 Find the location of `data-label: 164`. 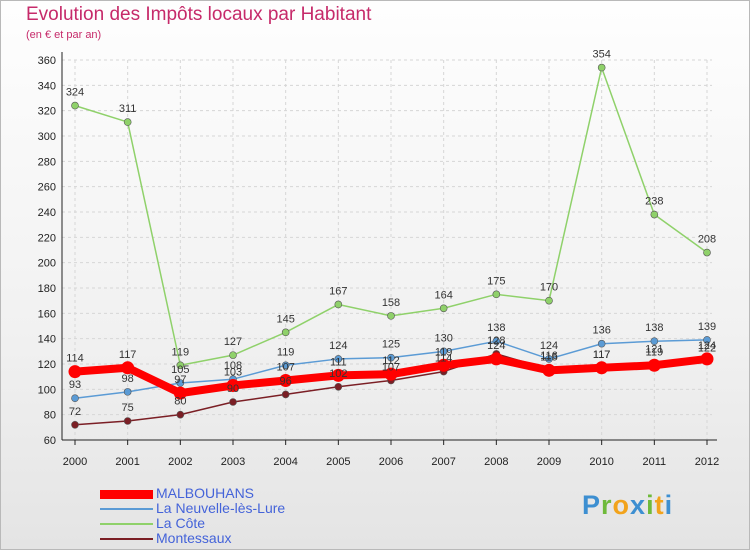

data-label: 164 is located at coordinates (443, 295).